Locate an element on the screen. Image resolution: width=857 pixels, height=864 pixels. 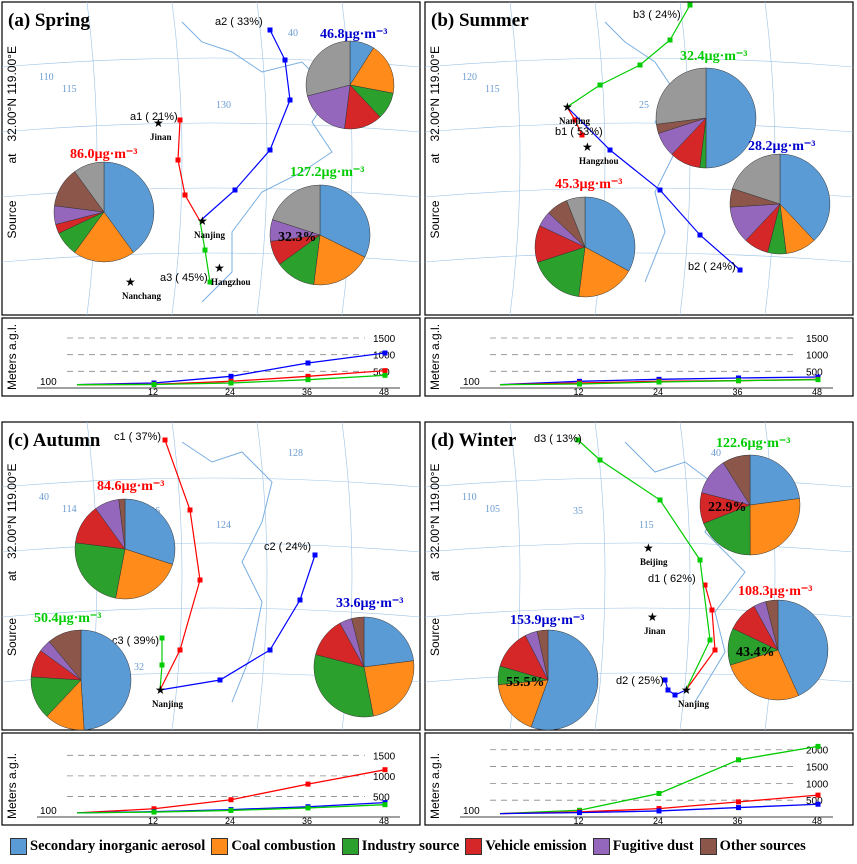
height-ytick: 1000 is located at coordinates (384, 356).